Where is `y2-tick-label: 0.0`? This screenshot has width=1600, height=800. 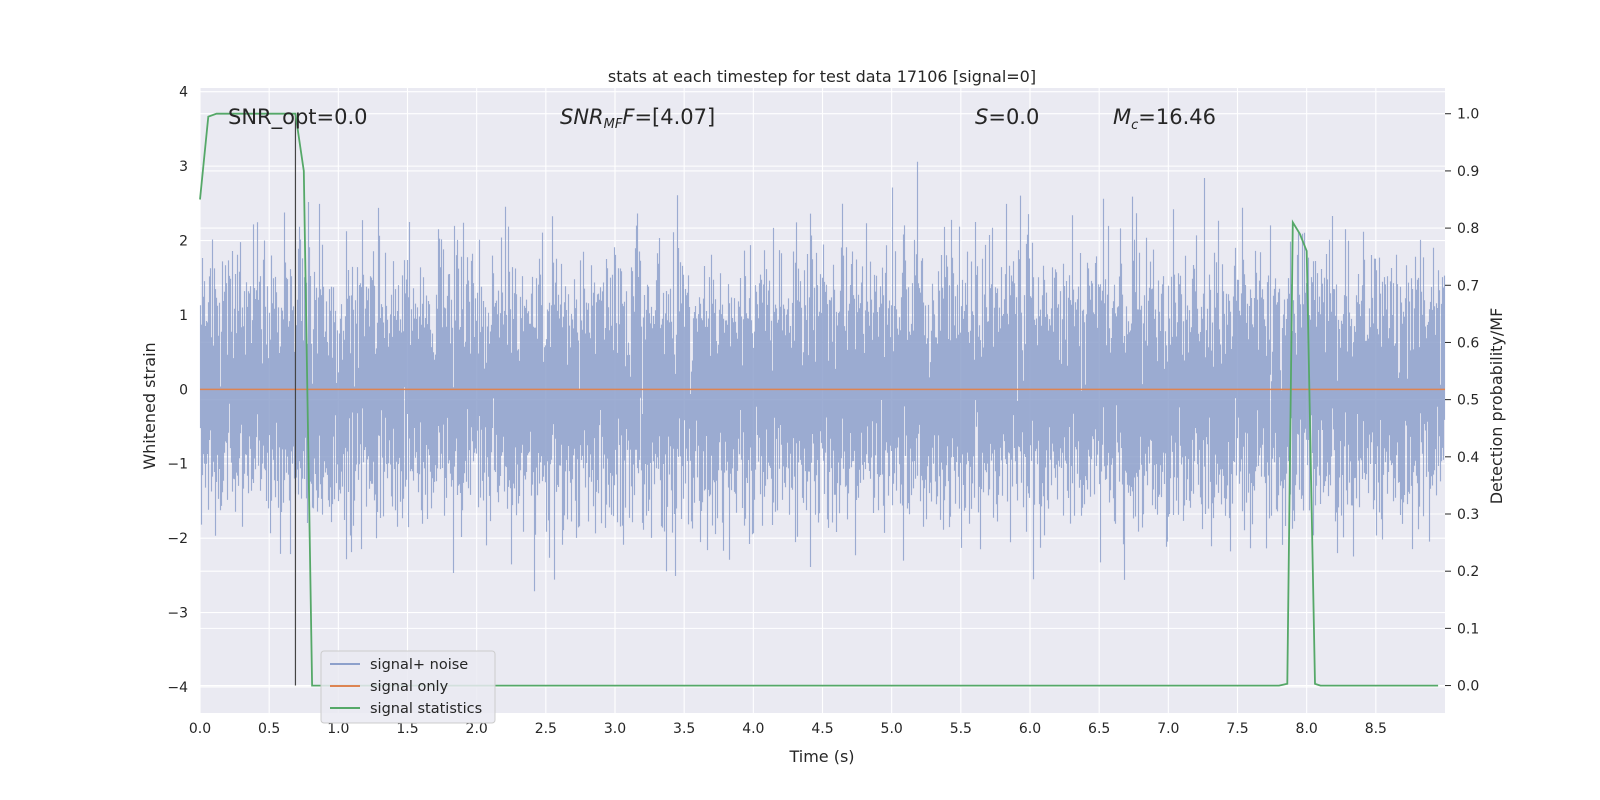
y2-tick-label: 0.0 is located at coordinates (1468, 687).